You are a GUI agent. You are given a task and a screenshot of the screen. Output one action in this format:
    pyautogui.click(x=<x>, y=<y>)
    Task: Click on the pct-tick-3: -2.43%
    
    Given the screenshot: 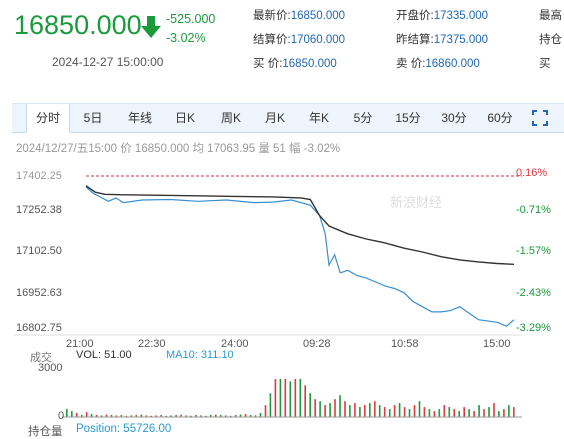 What is the action you would take?
    pyautogui.click(x=533, y=293)
    